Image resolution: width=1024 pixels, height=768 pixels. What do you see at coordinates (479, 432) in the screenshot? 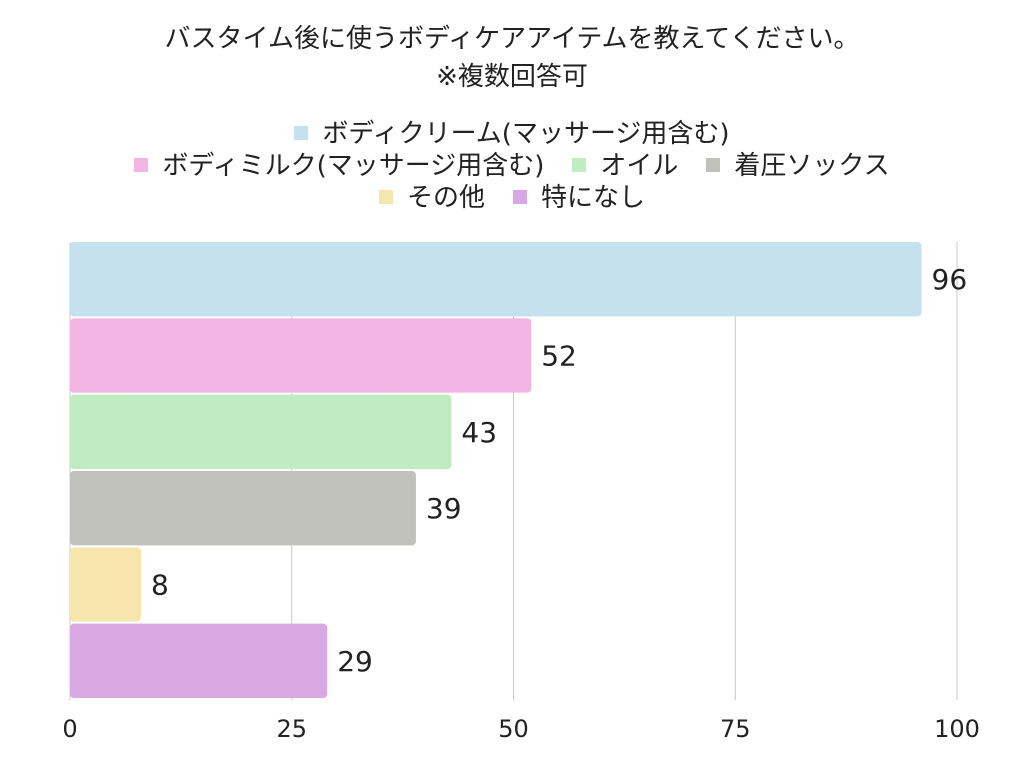
I see `data-label: 43` at bounding box center [479, 432].